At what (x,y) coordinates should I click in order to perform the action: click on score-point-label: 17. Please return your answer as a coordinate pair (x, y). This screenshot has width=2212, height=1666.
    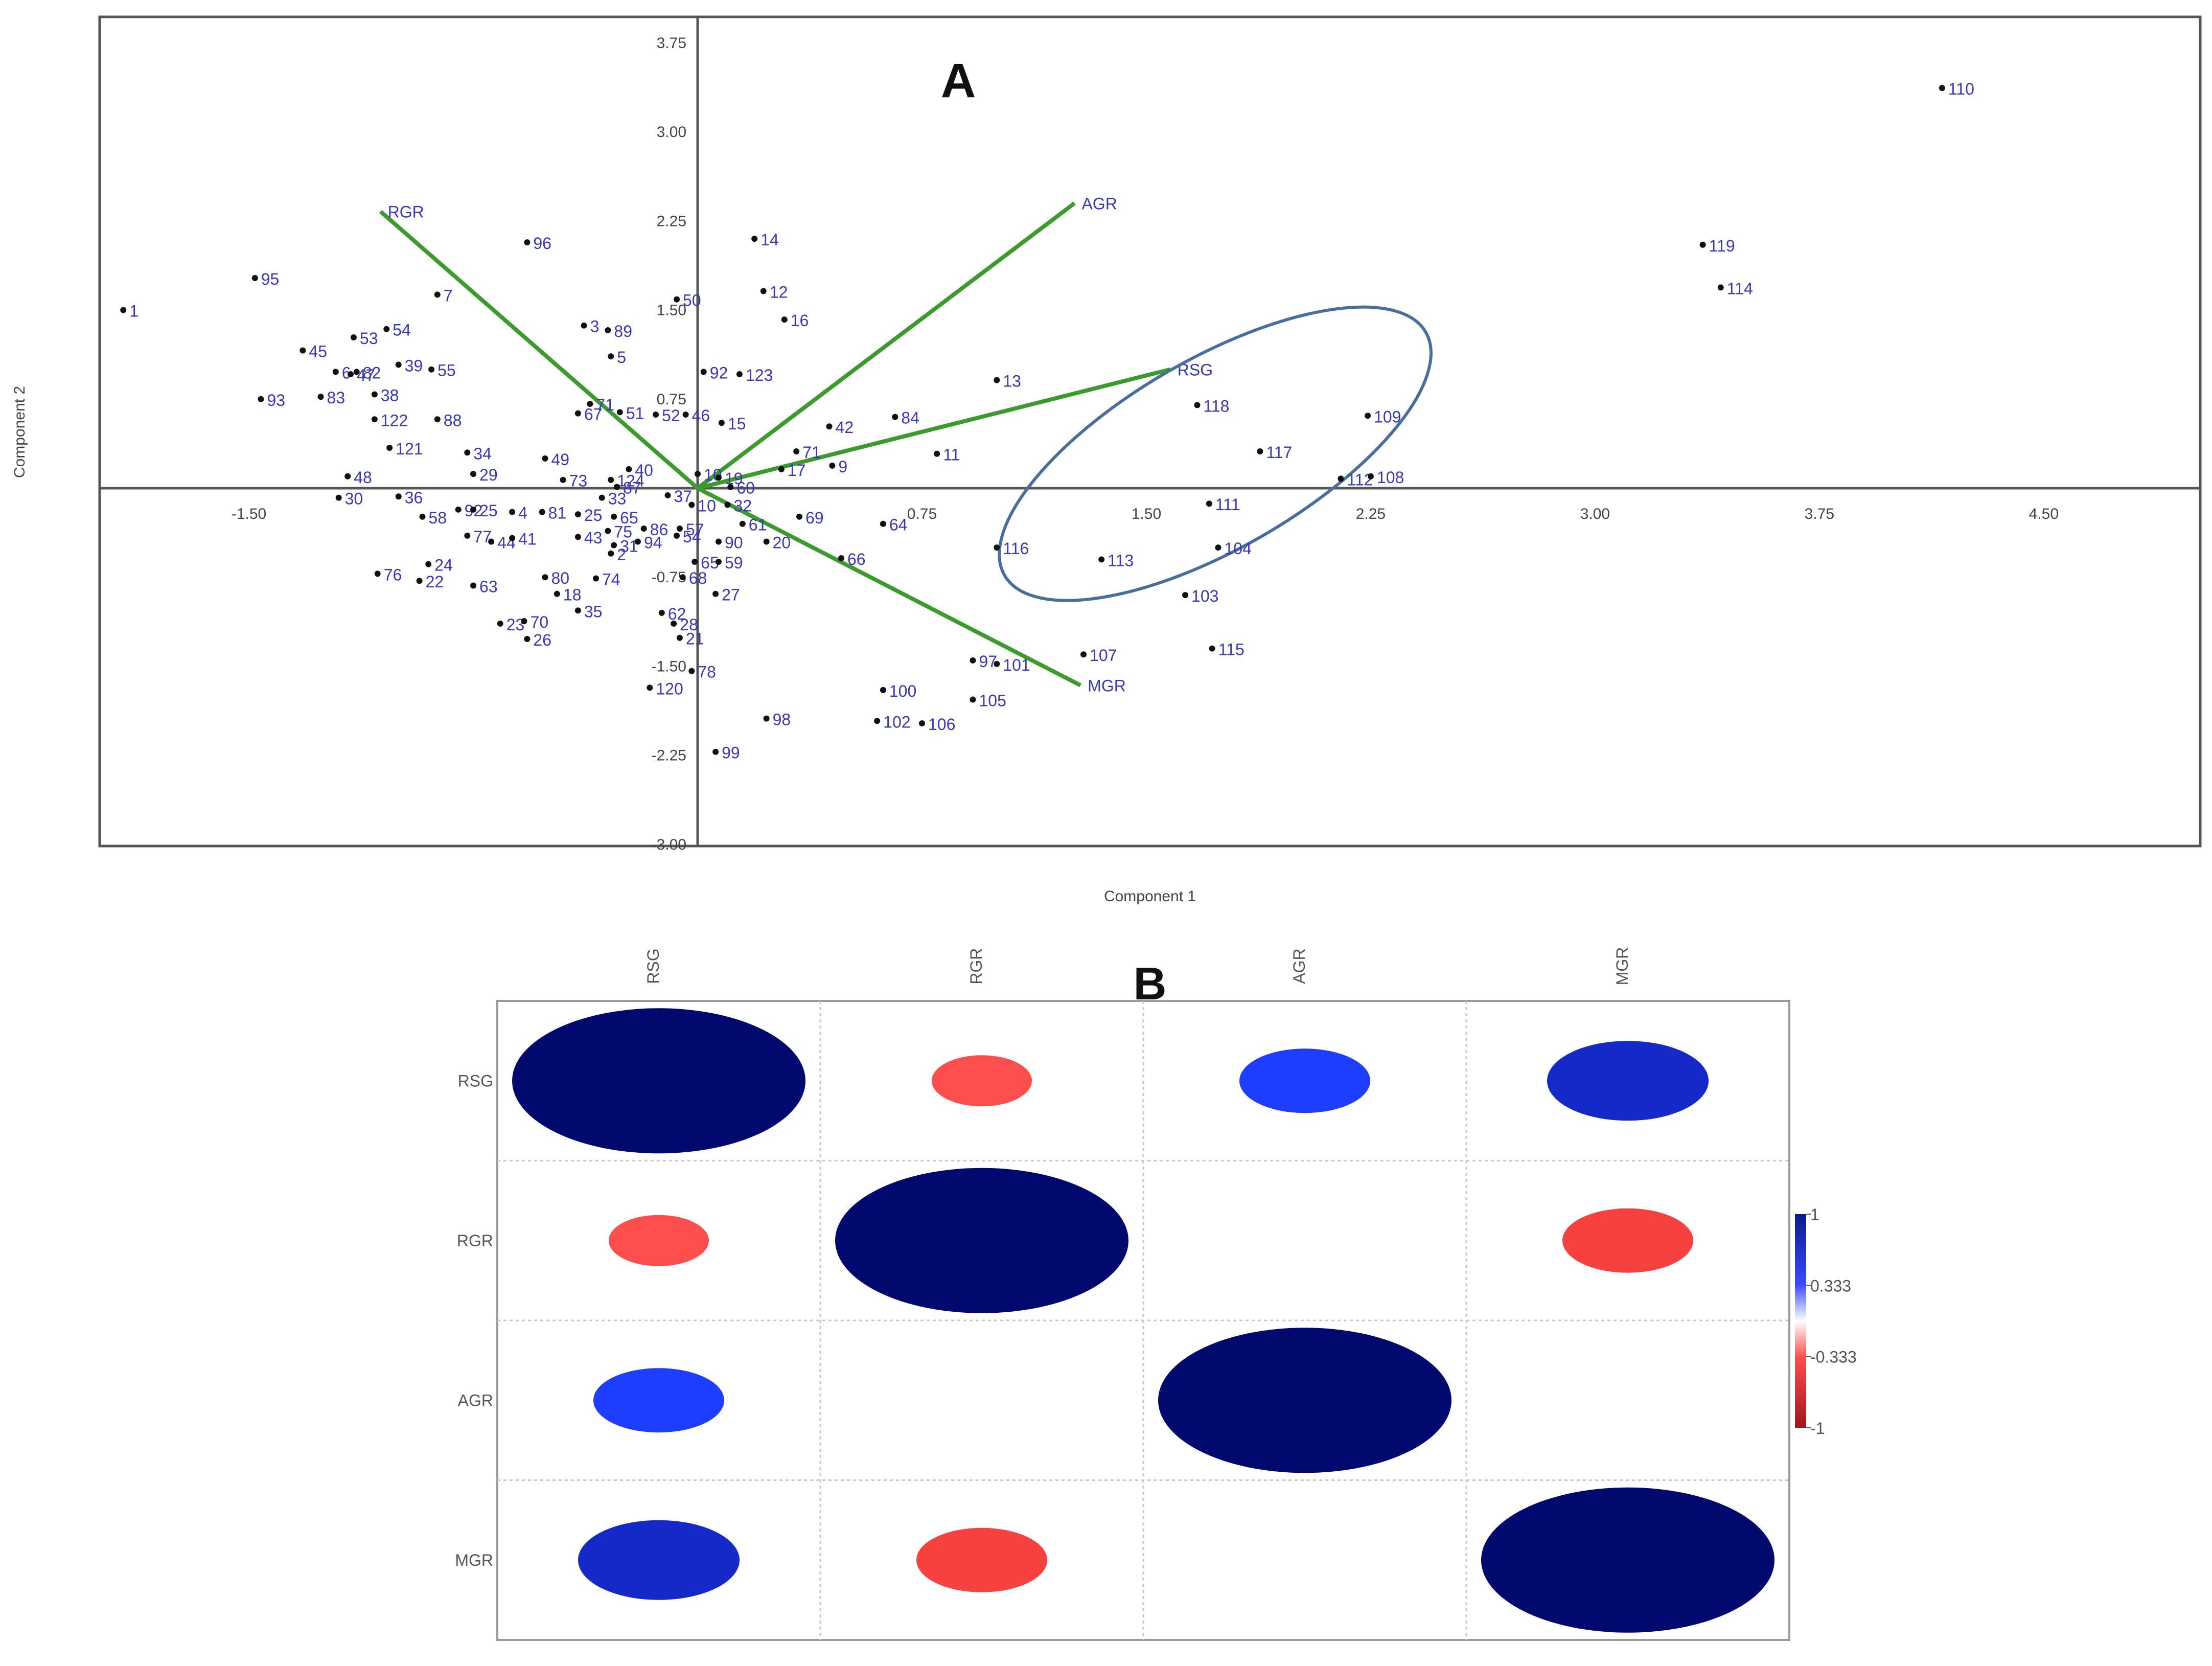
    Looking at the image, I should click on (797, 471).